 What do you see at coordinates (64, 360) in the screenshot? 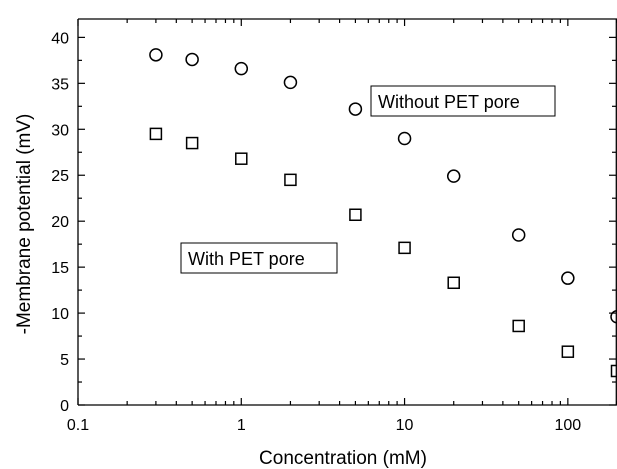
I see `y-tick-label: 5` at bounding box center [64, 360].